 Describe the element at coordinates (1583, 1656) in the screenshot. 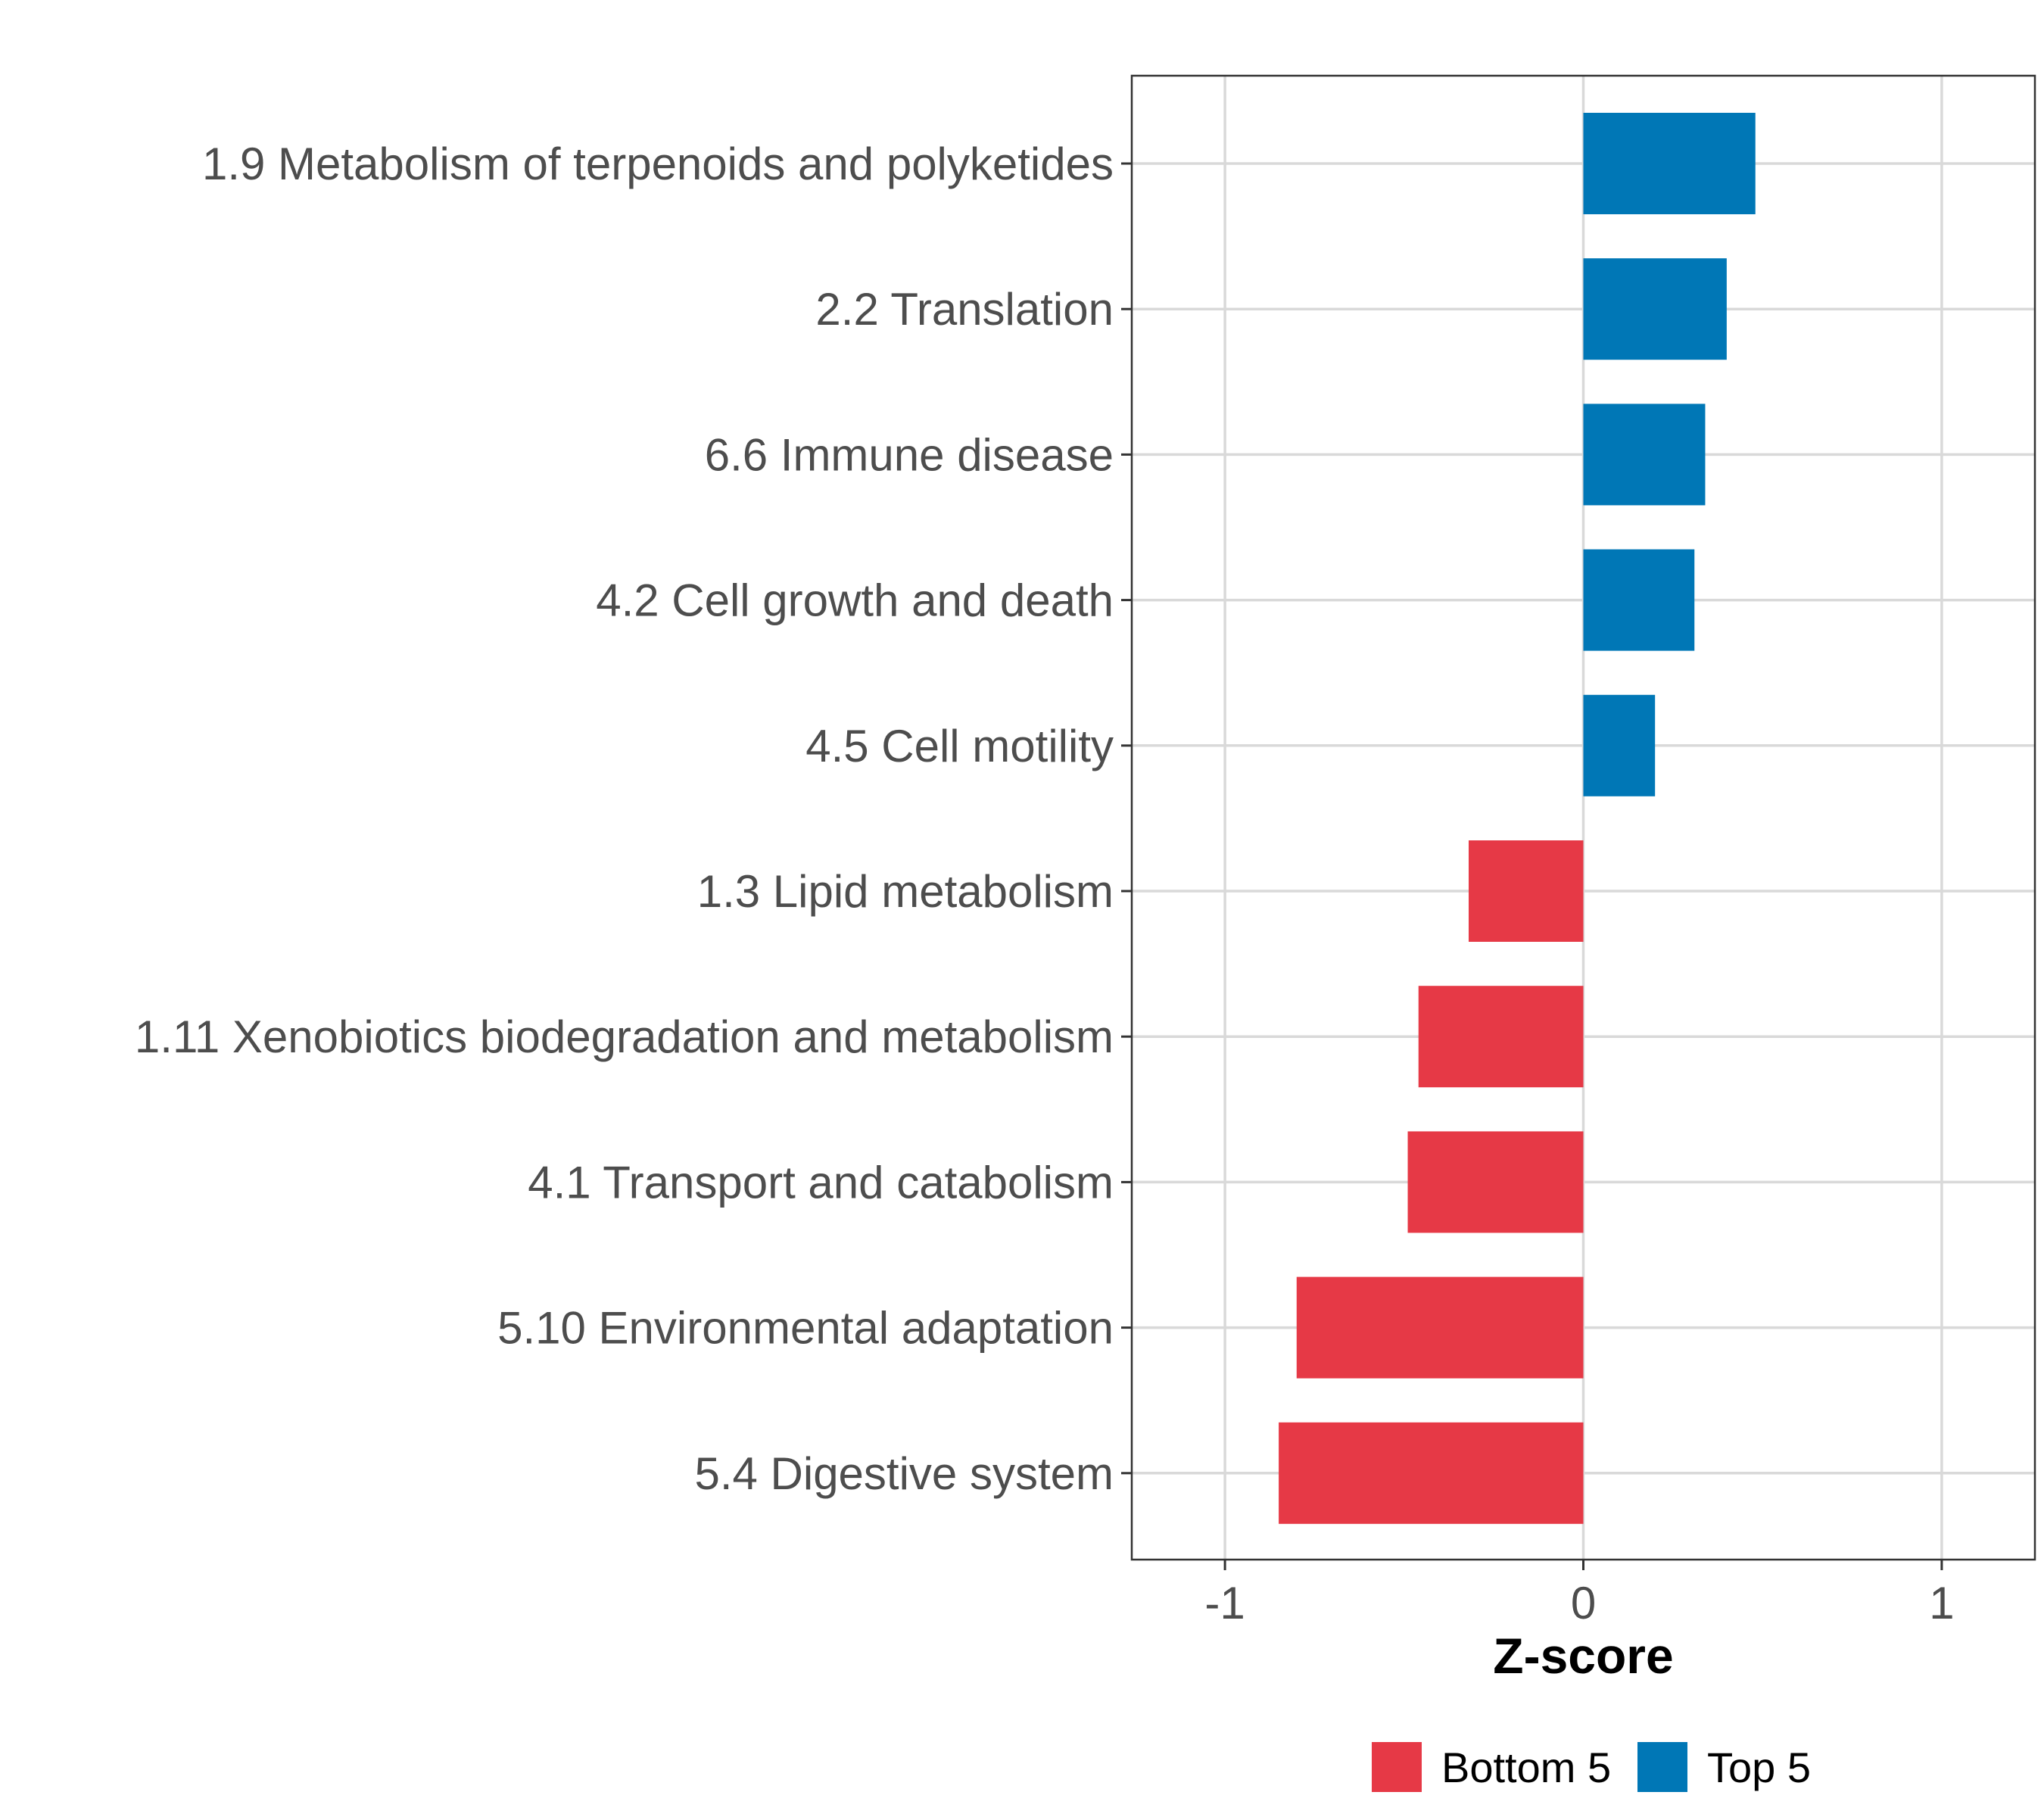

I see `x-axis-title: Z-score` at that location.